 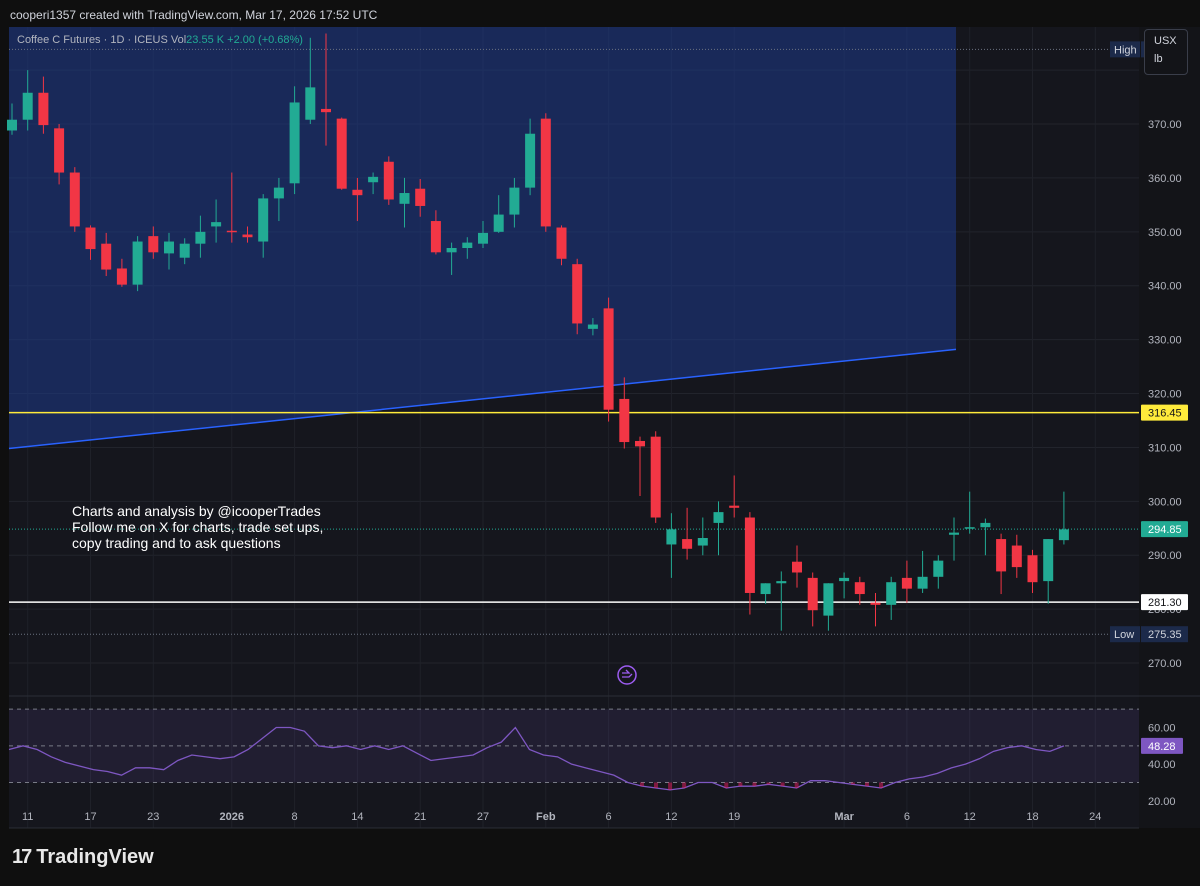 I want to click on annotation-line-3: copy trading and to ask questions, so click(x=176, y=543).